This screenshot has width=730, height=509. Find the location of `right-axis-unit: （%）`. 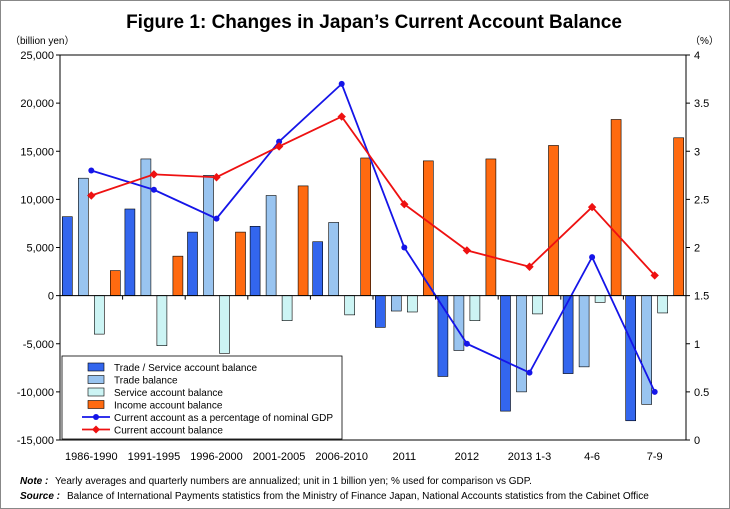

right-axis-unit: （%） is located at coordinates (704, 41).